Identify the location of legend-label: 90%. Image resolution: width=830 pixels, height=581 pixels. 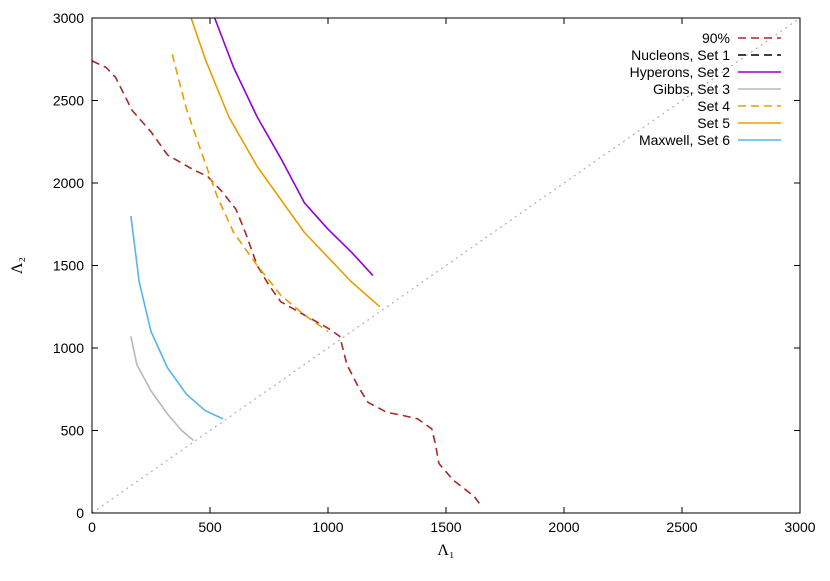
(716, 38).